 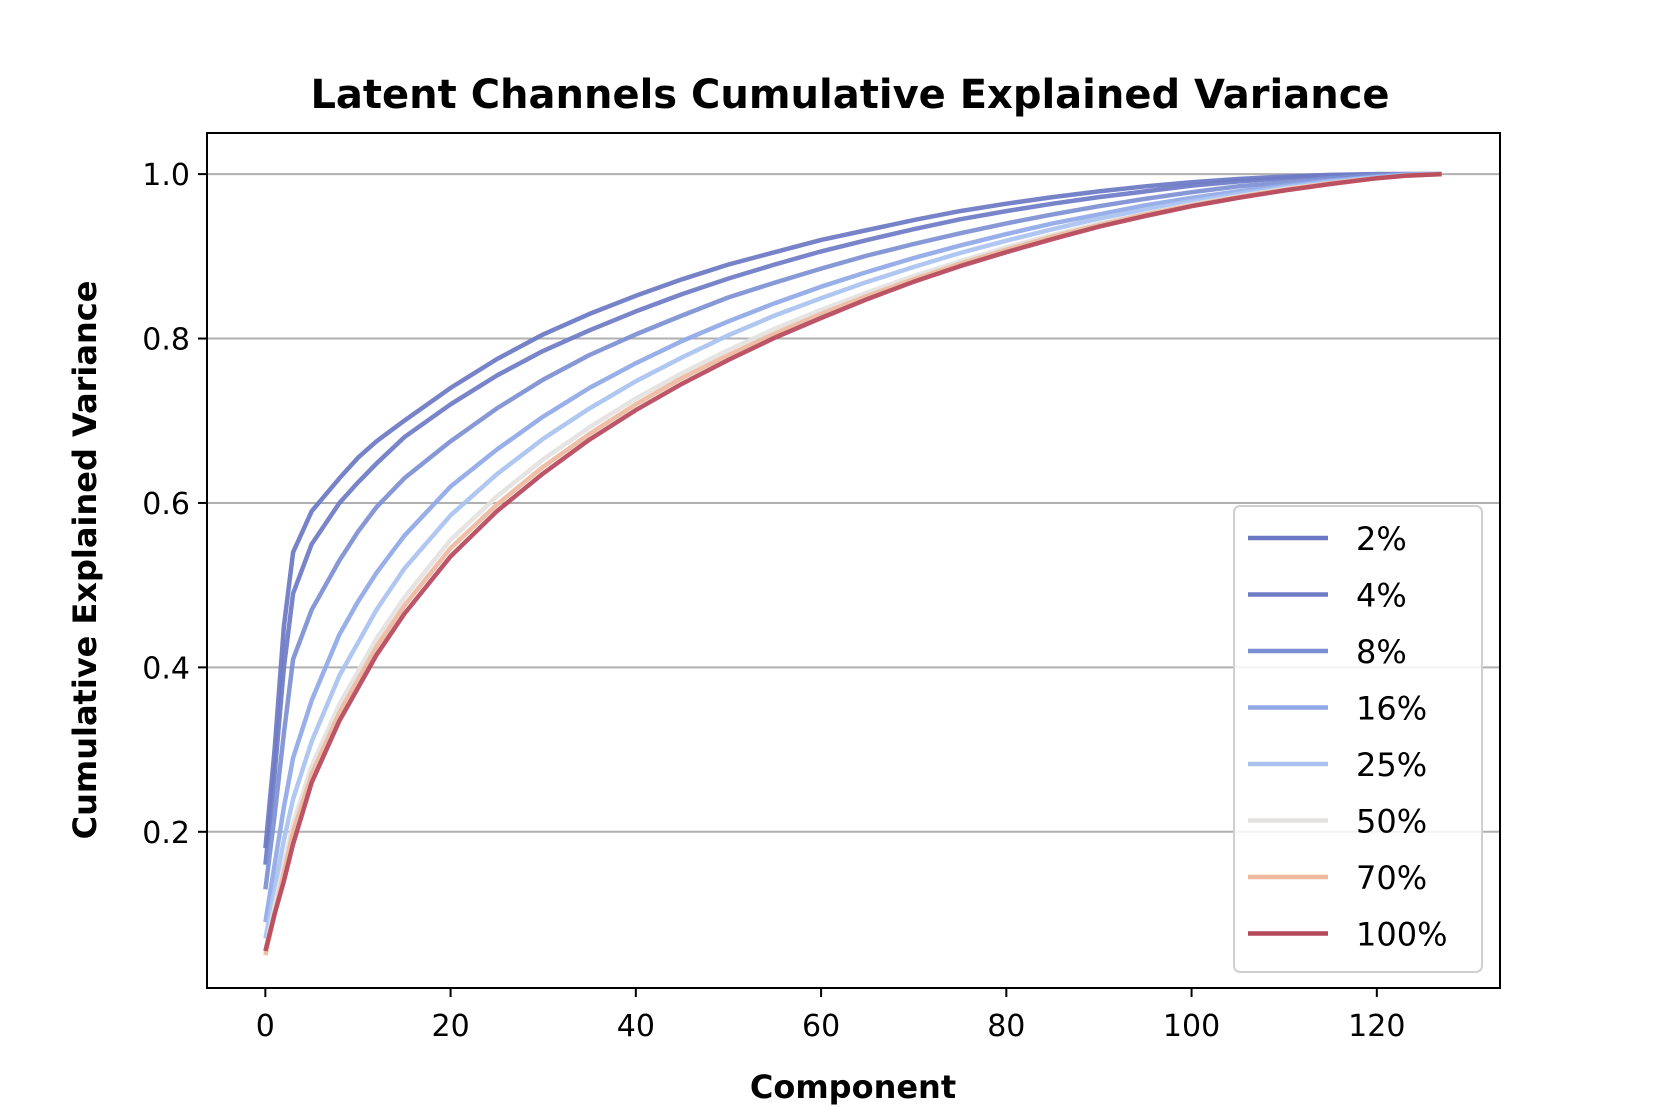 What do you see at coordinates (821, 1026) in the screenshot?
I see `x-tick-label: 60` at bounding box center [821, 1026].